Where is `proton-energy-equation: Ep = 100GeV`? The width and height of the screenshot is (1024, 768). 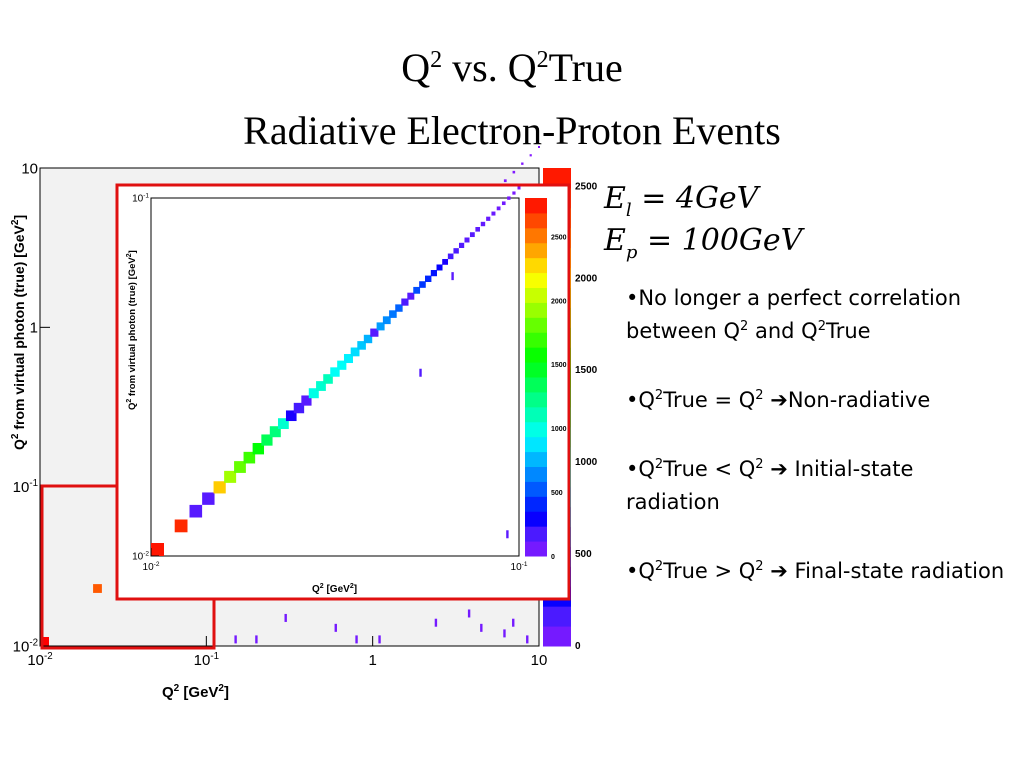 proton-energy-equation: Ep = 100GeV is located at coordinates (703, 243).